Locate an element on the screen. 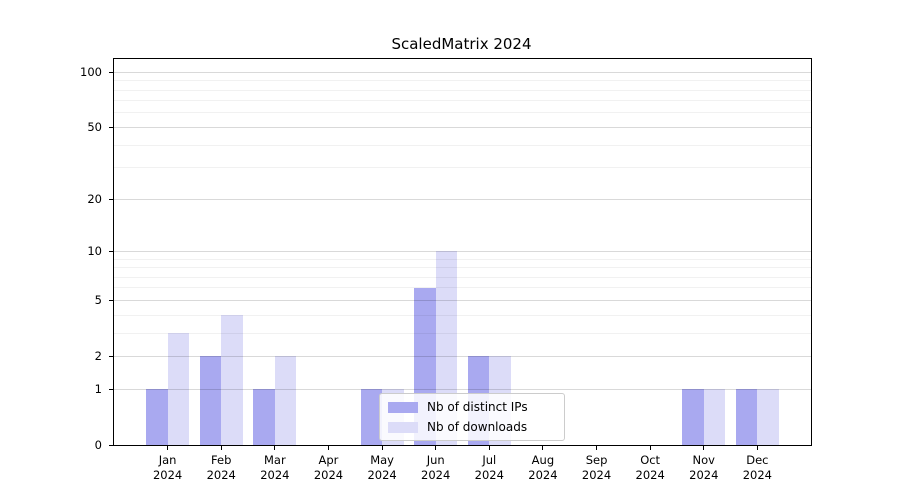 This screenshot has height=500, width=900. bar-downloads-nov is located at coordinates (714, 417).